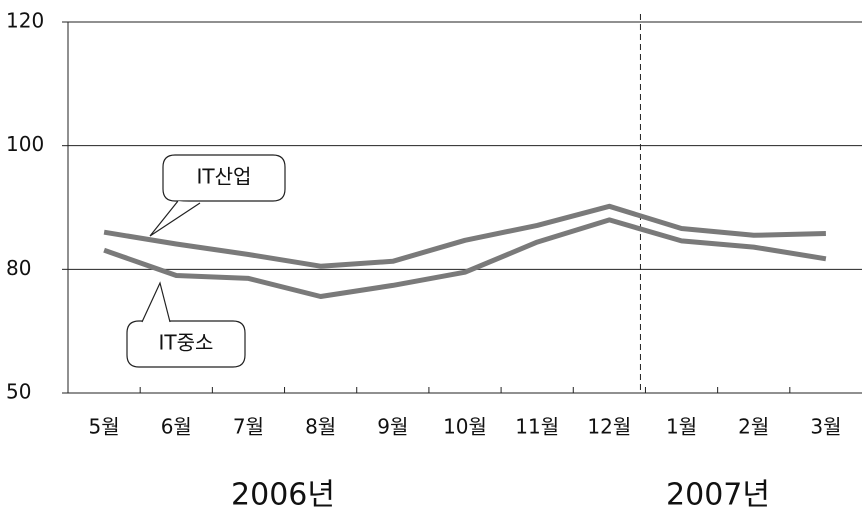 The image size is (865, 516). Describe the element at coordinates (681, 427) in the screenshot. I see `x-tick-label: 1월` at that location.